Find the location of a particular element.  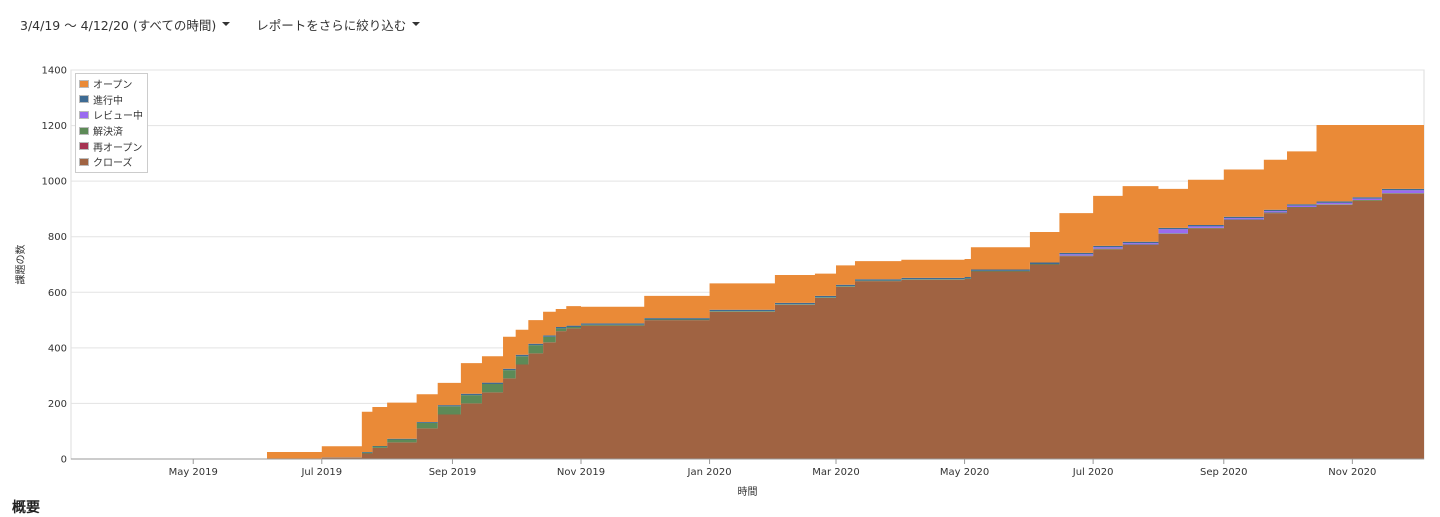

x-tick-label: Nov 2020 is located at coordinates (1352, 472).